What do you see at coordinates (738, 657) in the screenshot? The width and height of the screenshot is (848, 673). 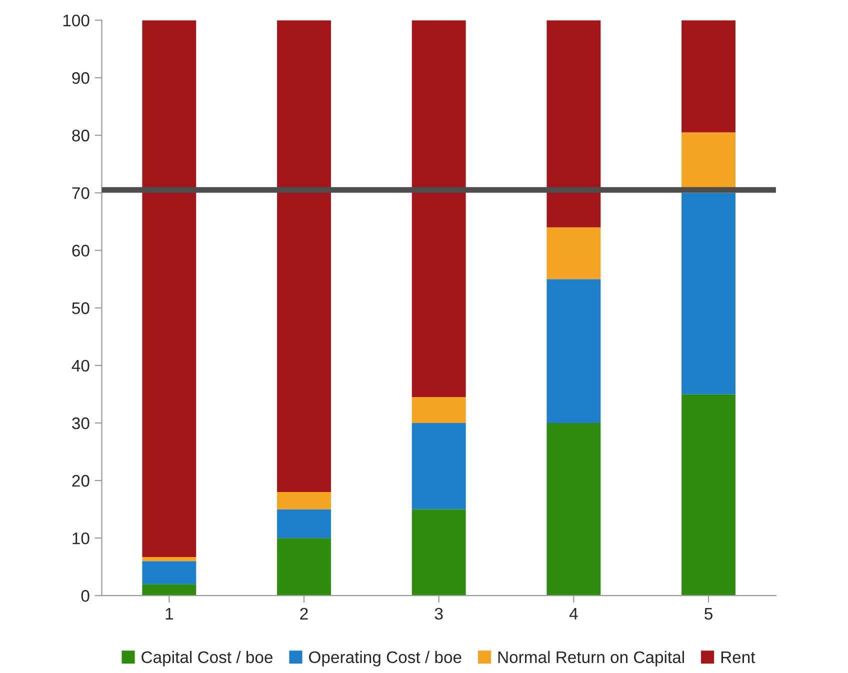 I see `legend-label: Rent` at bounding box center [738, 657].